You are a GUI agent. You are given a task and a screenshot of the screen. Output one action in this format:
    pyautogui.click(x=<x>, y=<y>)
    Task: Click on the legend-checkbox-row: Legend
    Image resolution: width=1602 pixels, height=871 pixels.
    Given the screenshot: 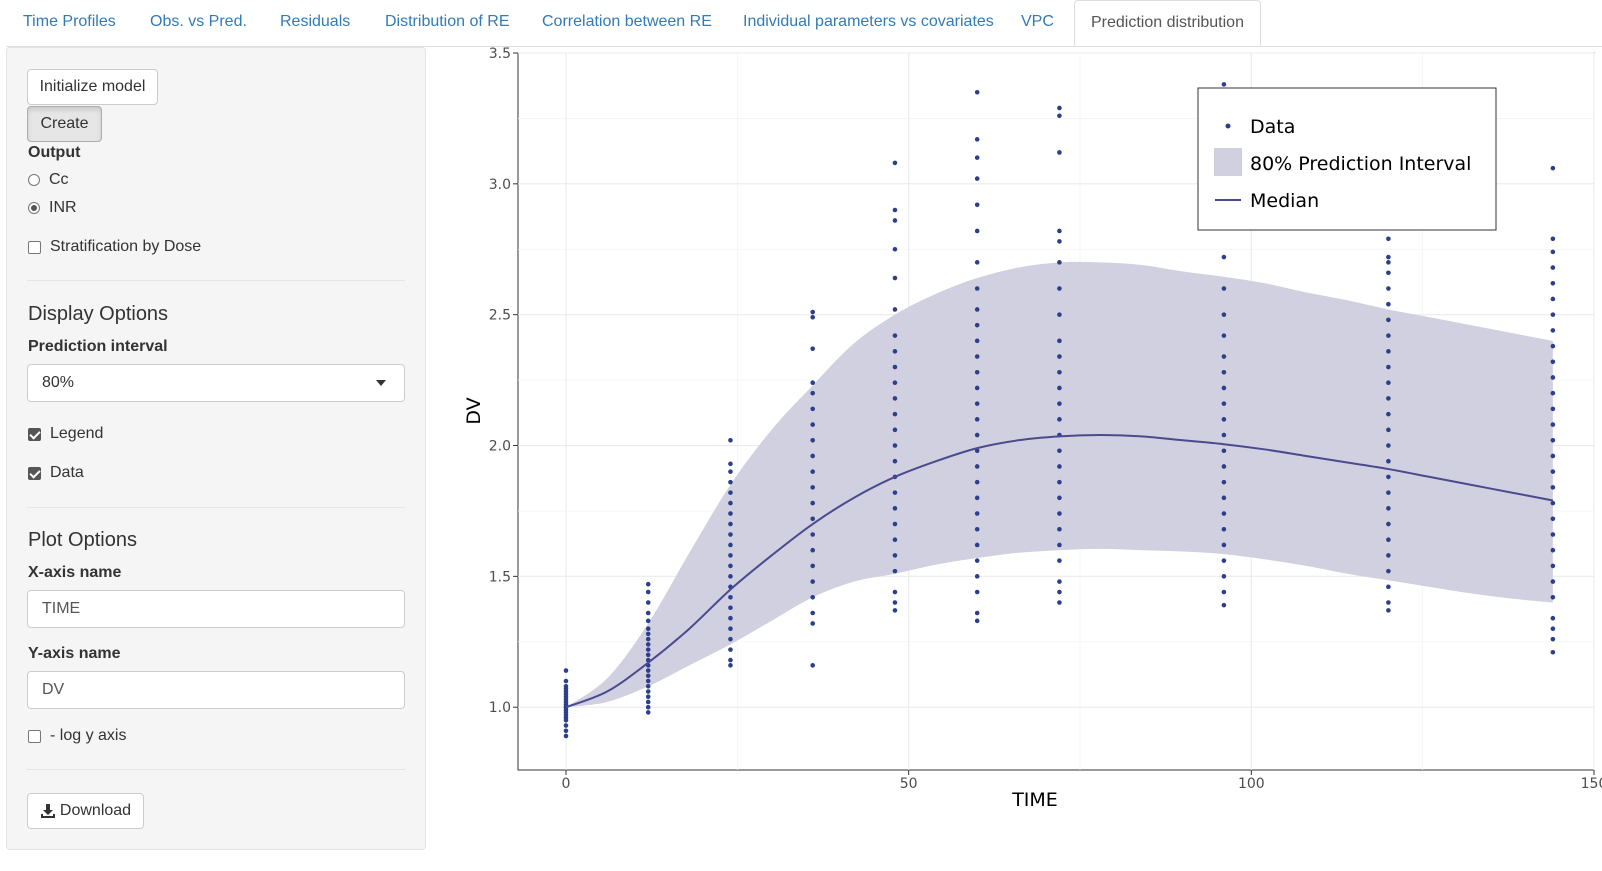 What is the action you would take?
    pyautogui.click(x=65, y=434)
    